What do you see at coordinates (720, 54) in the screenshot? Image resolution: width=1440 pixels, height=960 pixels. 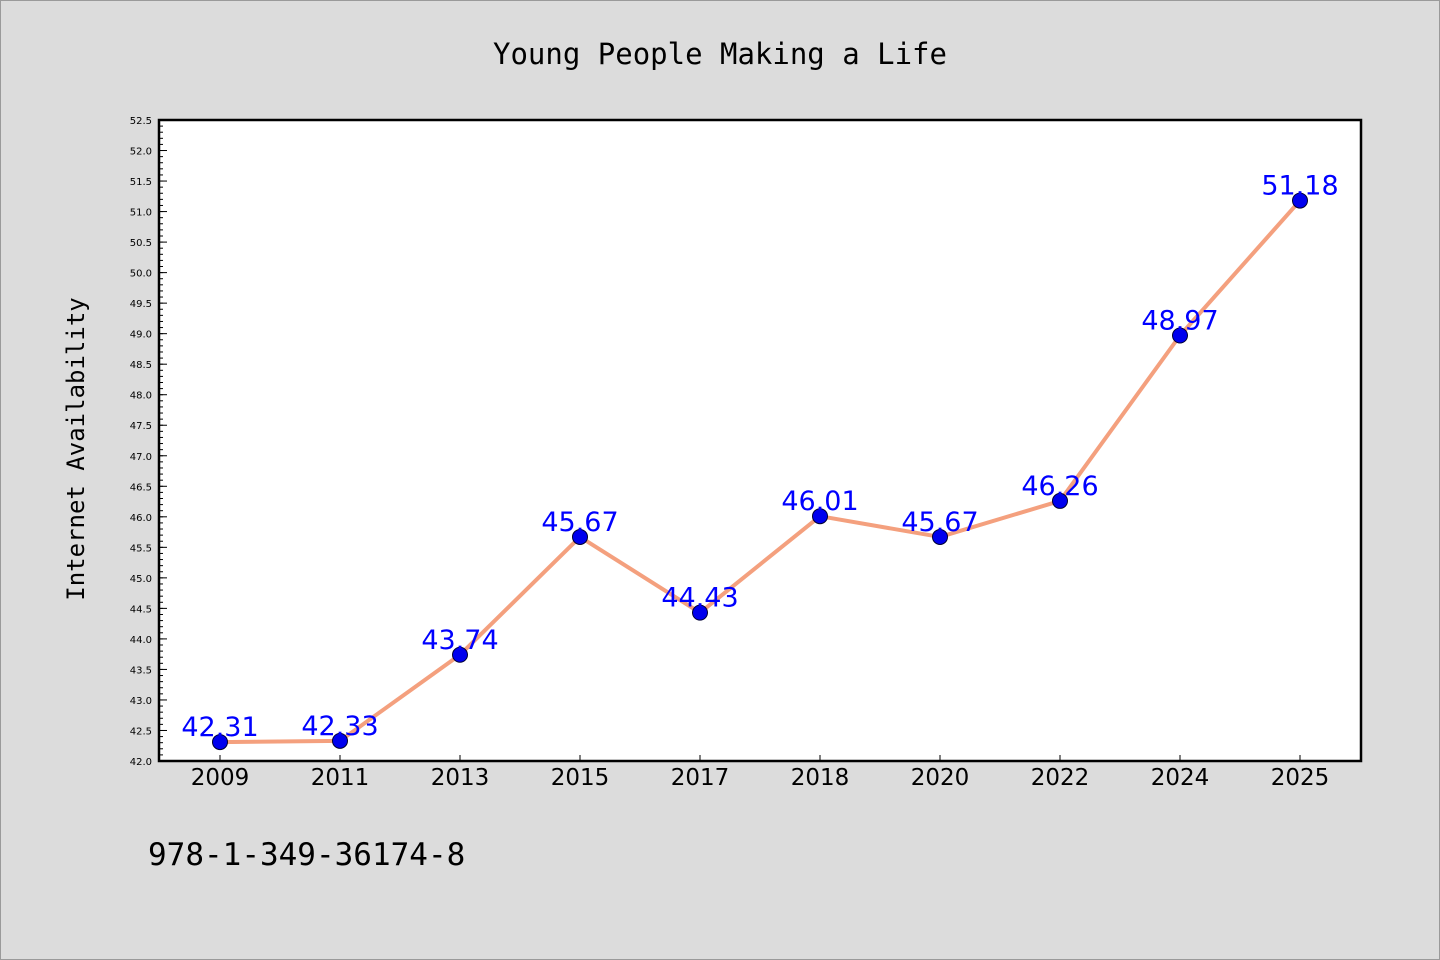 I see `chart-title: Young People Making a Life` at bounding box center [720, 54].